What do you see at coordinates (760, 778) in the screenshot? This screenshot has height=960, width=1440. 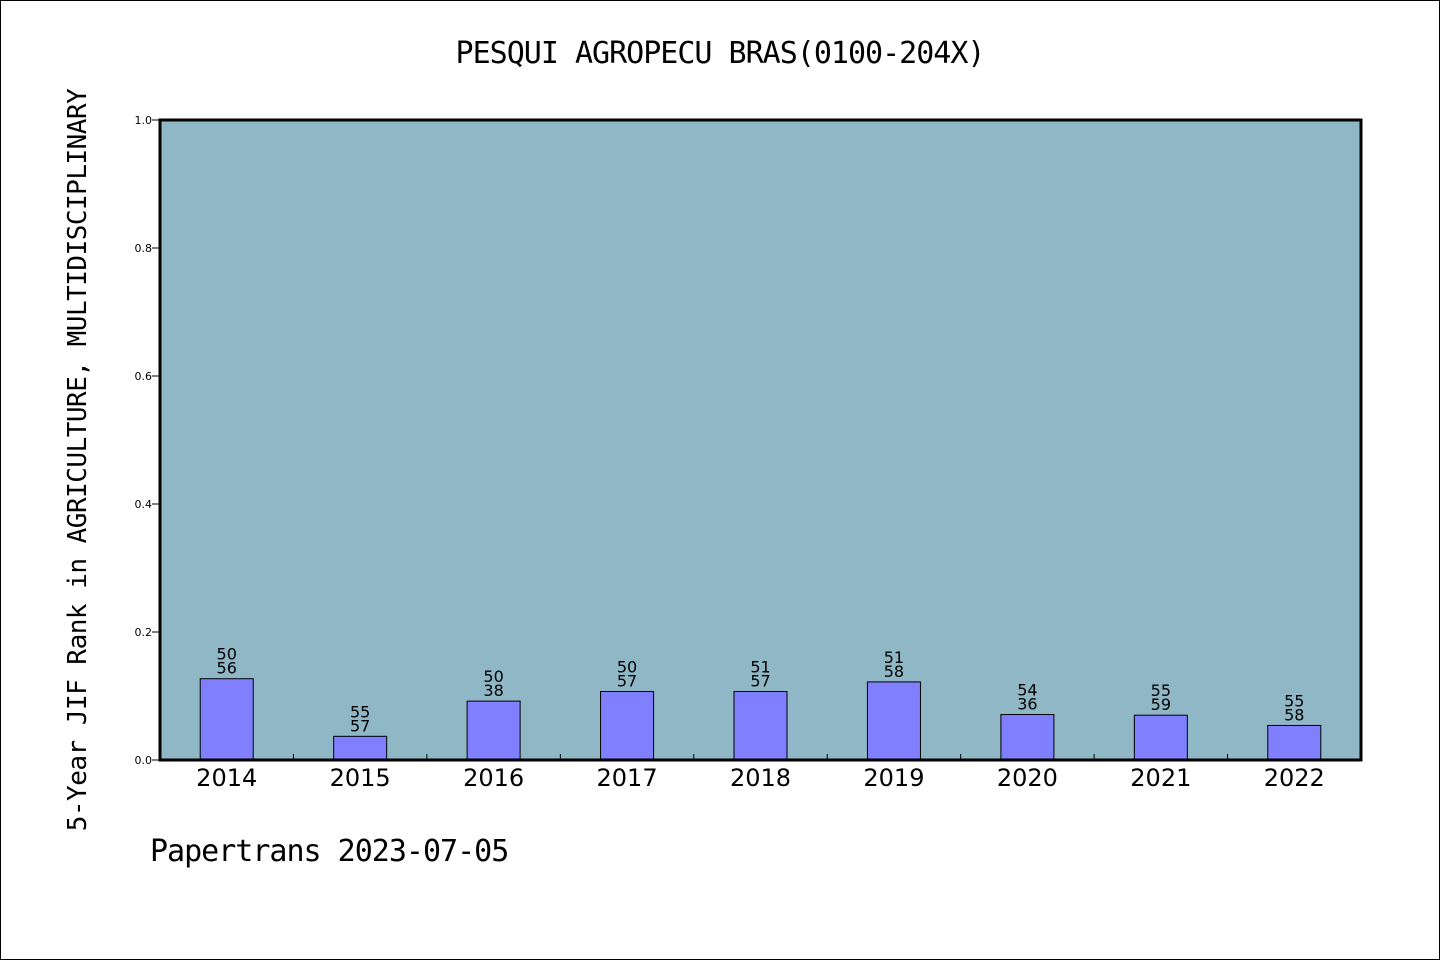 I see `x-tick-label: 2018` at bounding box center [760, 778].